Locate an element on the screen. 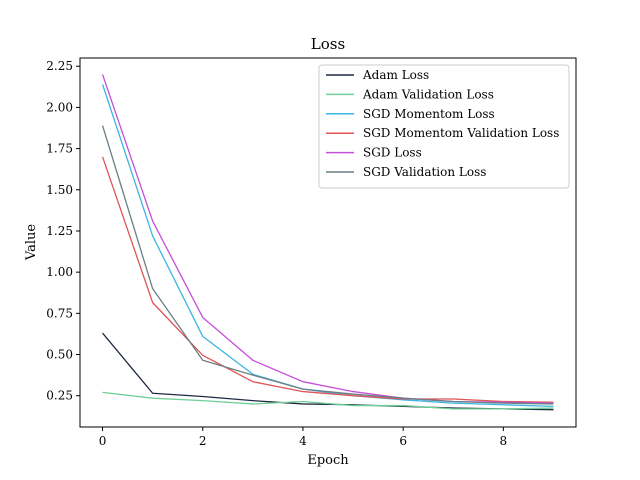  legend-box is located at coordinates (444, 126).